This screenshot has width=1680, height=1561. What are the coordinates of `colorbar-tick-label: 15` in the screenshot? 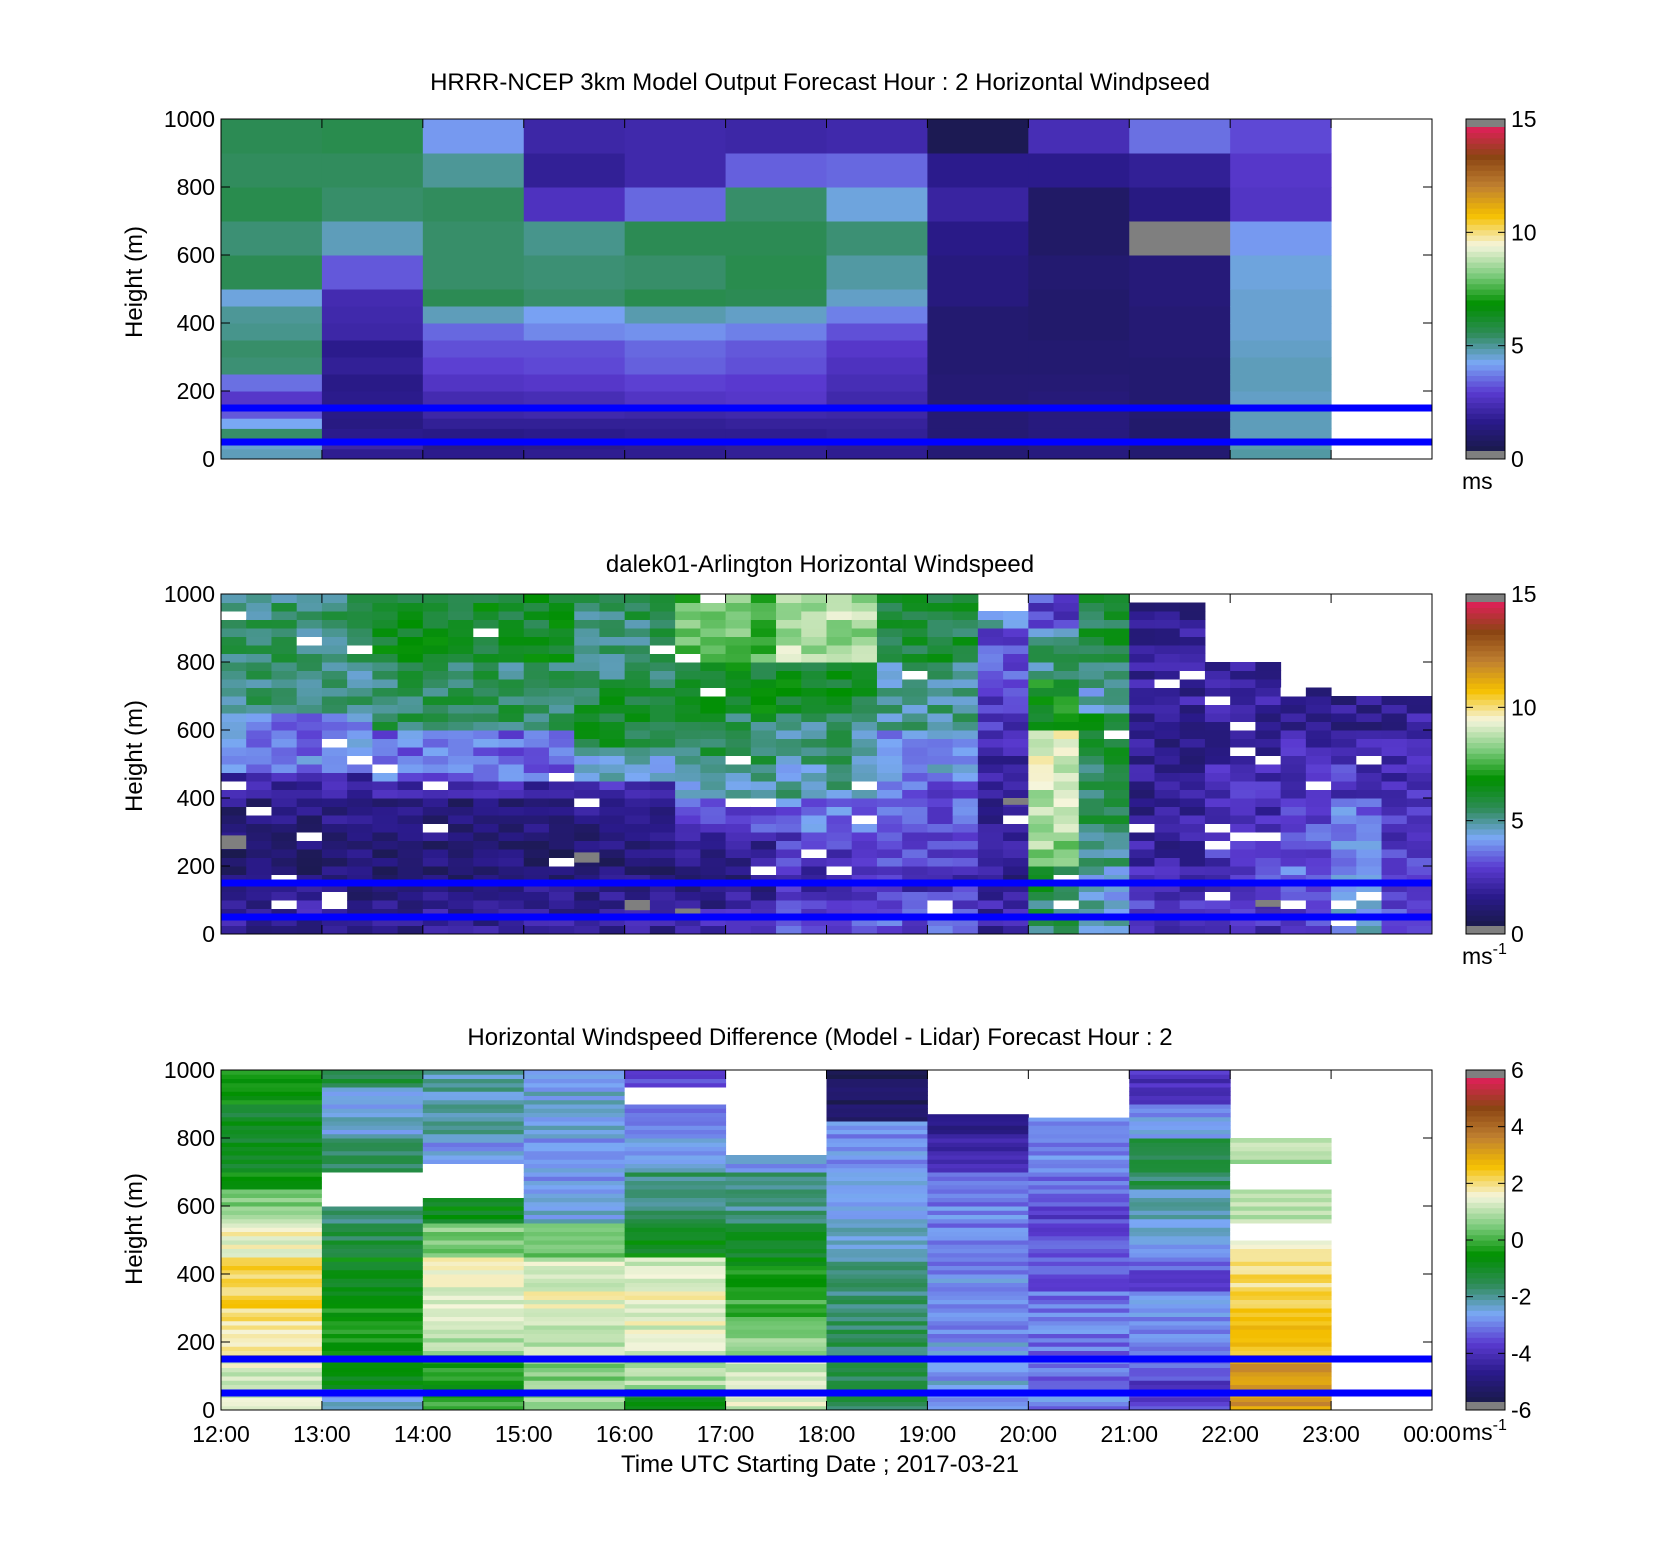 It's located at (1524, 594).